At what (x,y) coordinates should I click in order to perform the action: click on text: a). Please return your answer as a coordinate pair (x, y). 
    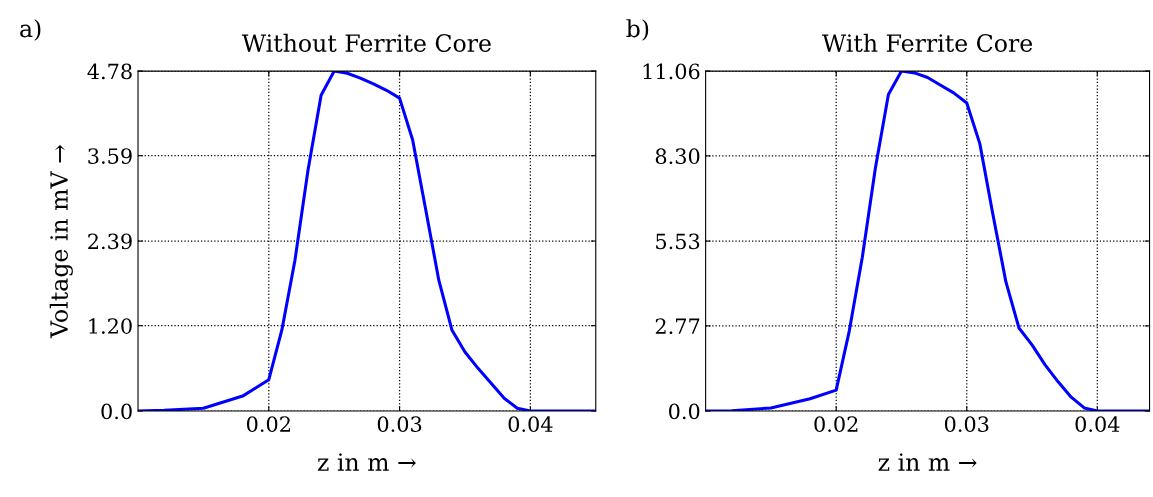
    Looking at the image, I should click on (30, 30).